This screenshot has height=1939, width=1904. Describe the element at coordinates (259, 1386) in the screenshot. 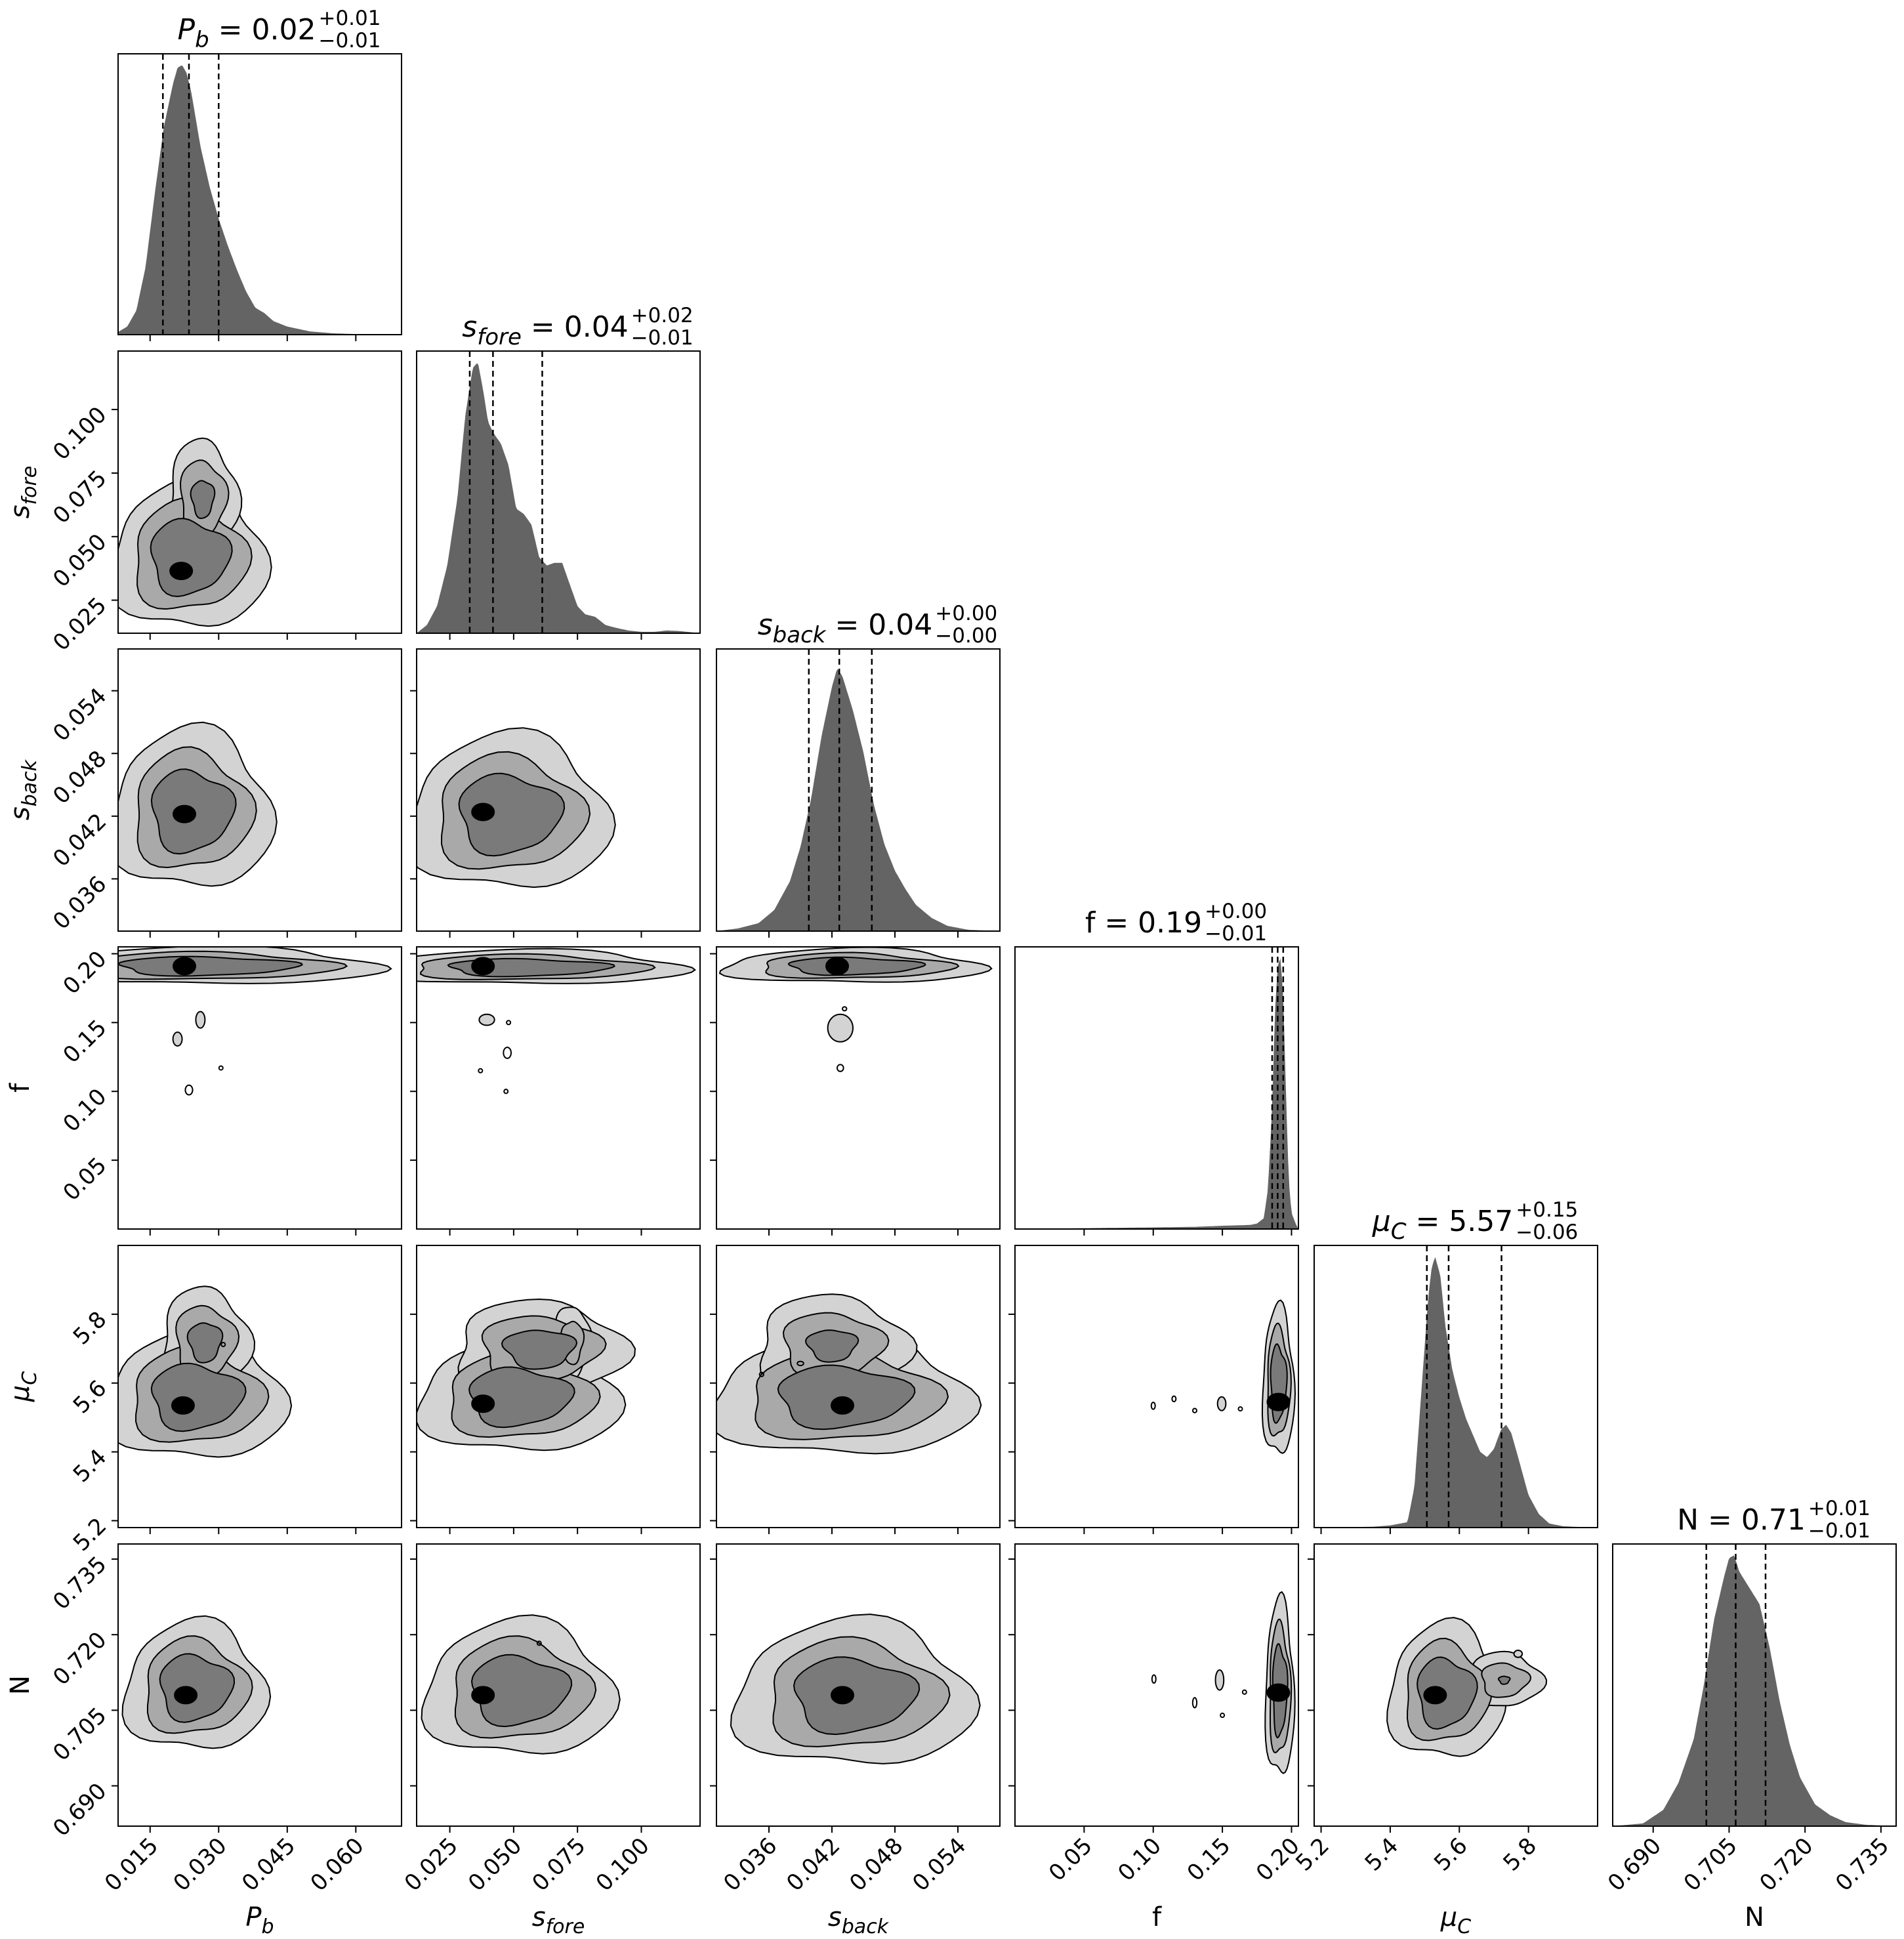

I see `panel-contour-Pb-muC` at that location.